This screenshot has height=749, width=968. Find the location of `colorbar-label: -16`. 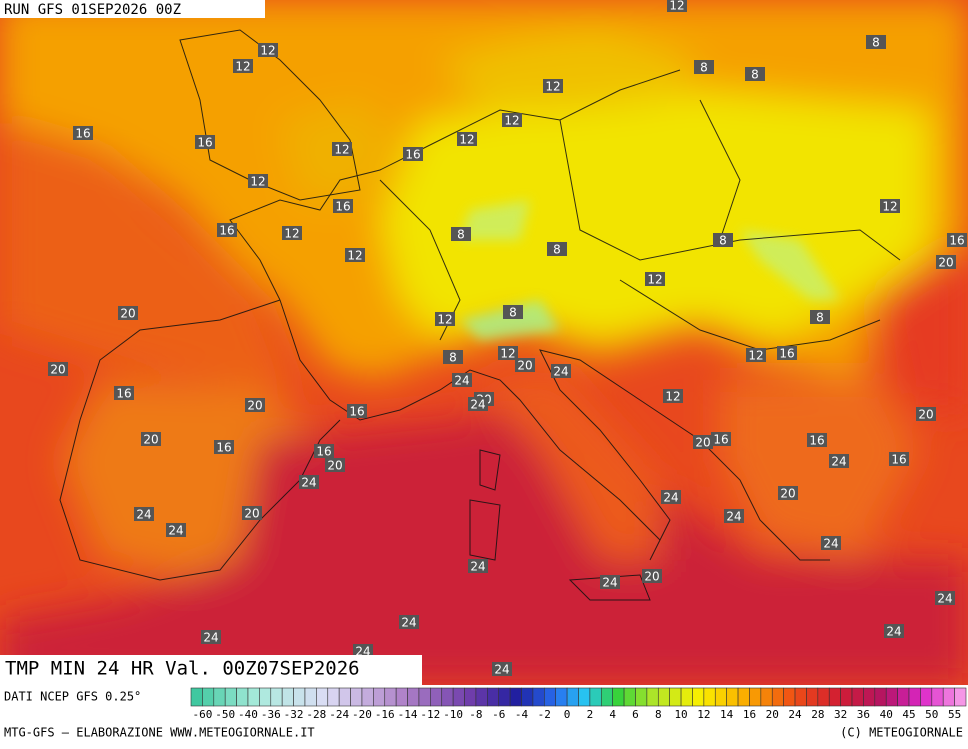

colorbar-label: -16 is located at coordinates (385, 714).